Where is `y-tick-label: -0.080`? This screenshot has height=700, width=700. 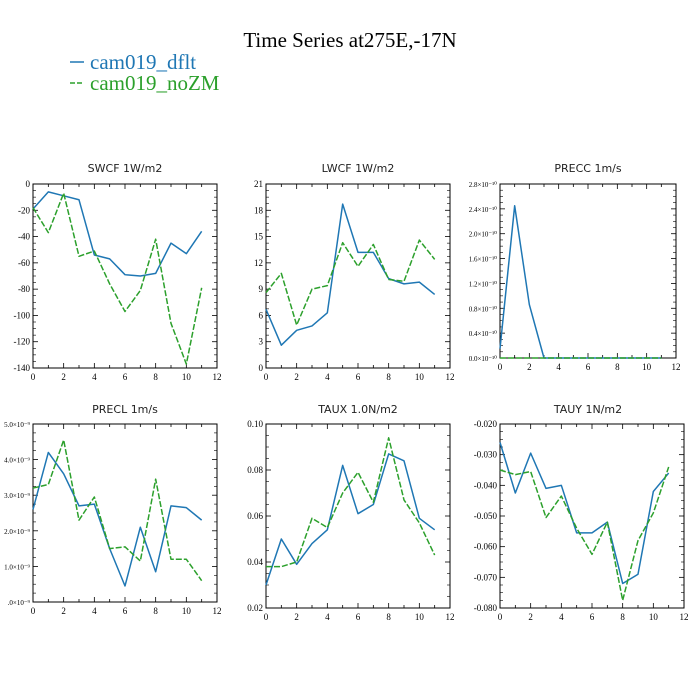 y-tick-label: -0.080 is located at coordinates (486, 608).